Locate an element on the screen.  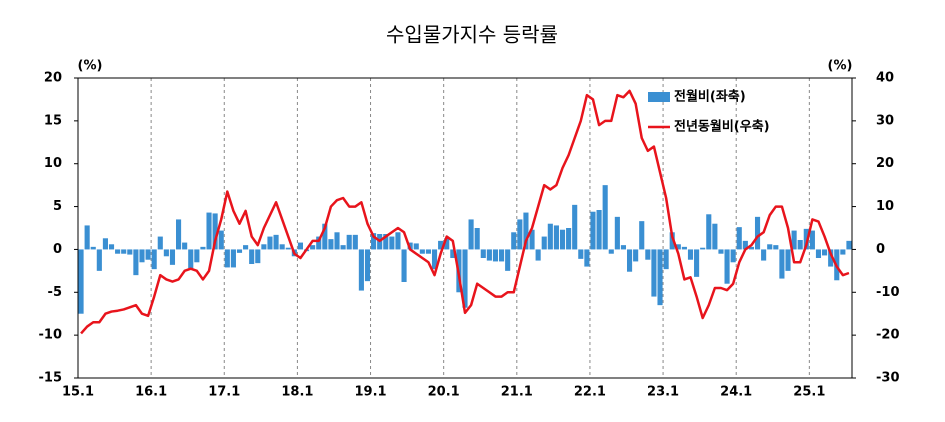
y-tick-label: 10 is located at coordinates (53, 163).